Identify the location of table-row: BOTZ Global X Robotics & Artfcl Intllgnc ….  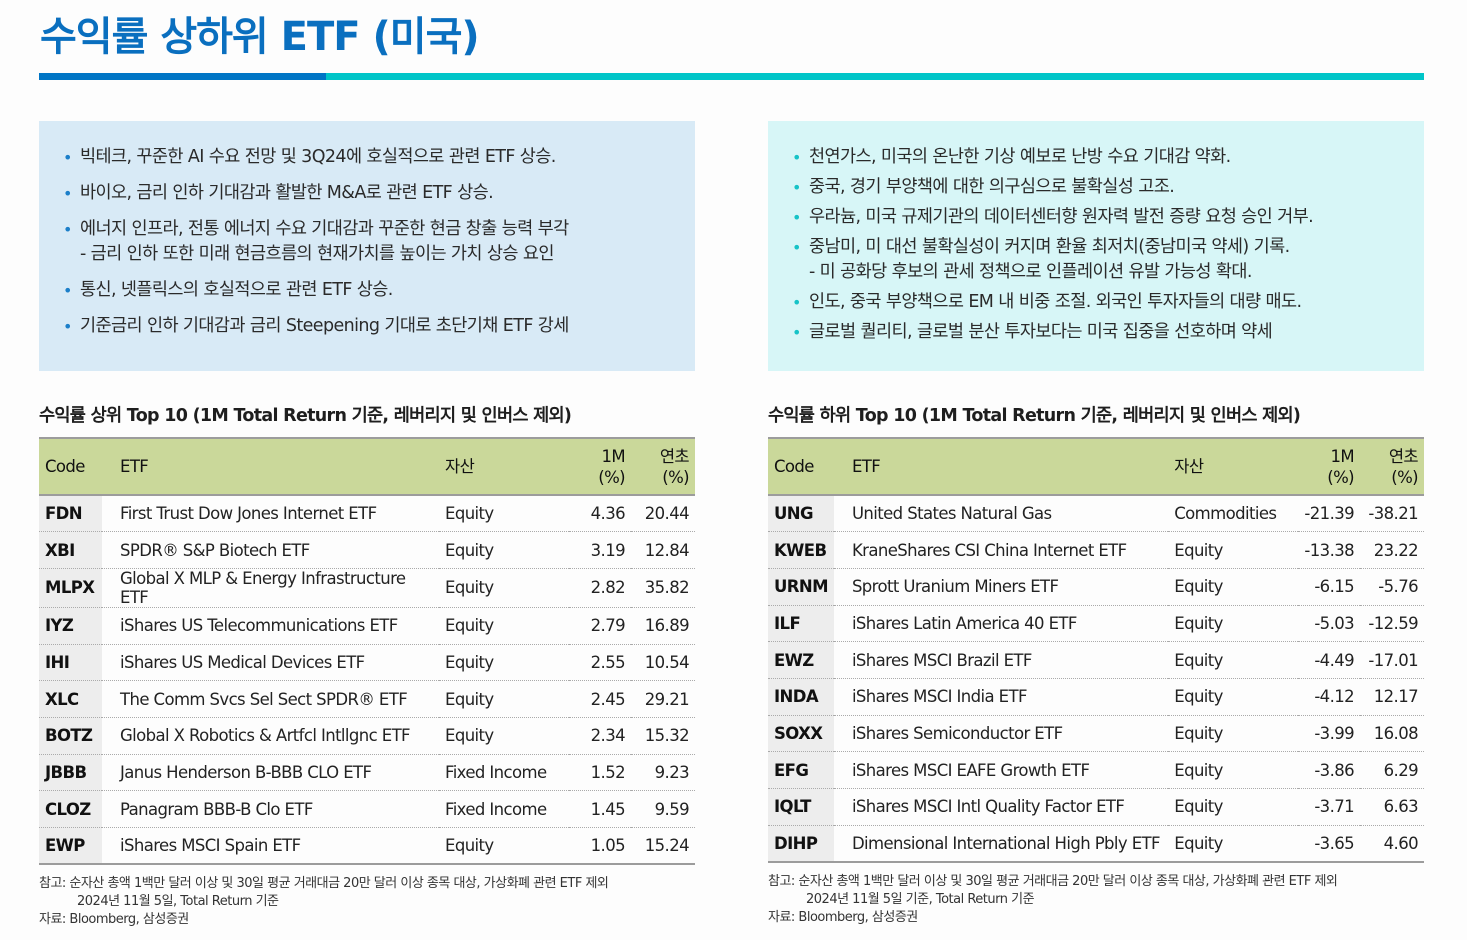
(367, 736).